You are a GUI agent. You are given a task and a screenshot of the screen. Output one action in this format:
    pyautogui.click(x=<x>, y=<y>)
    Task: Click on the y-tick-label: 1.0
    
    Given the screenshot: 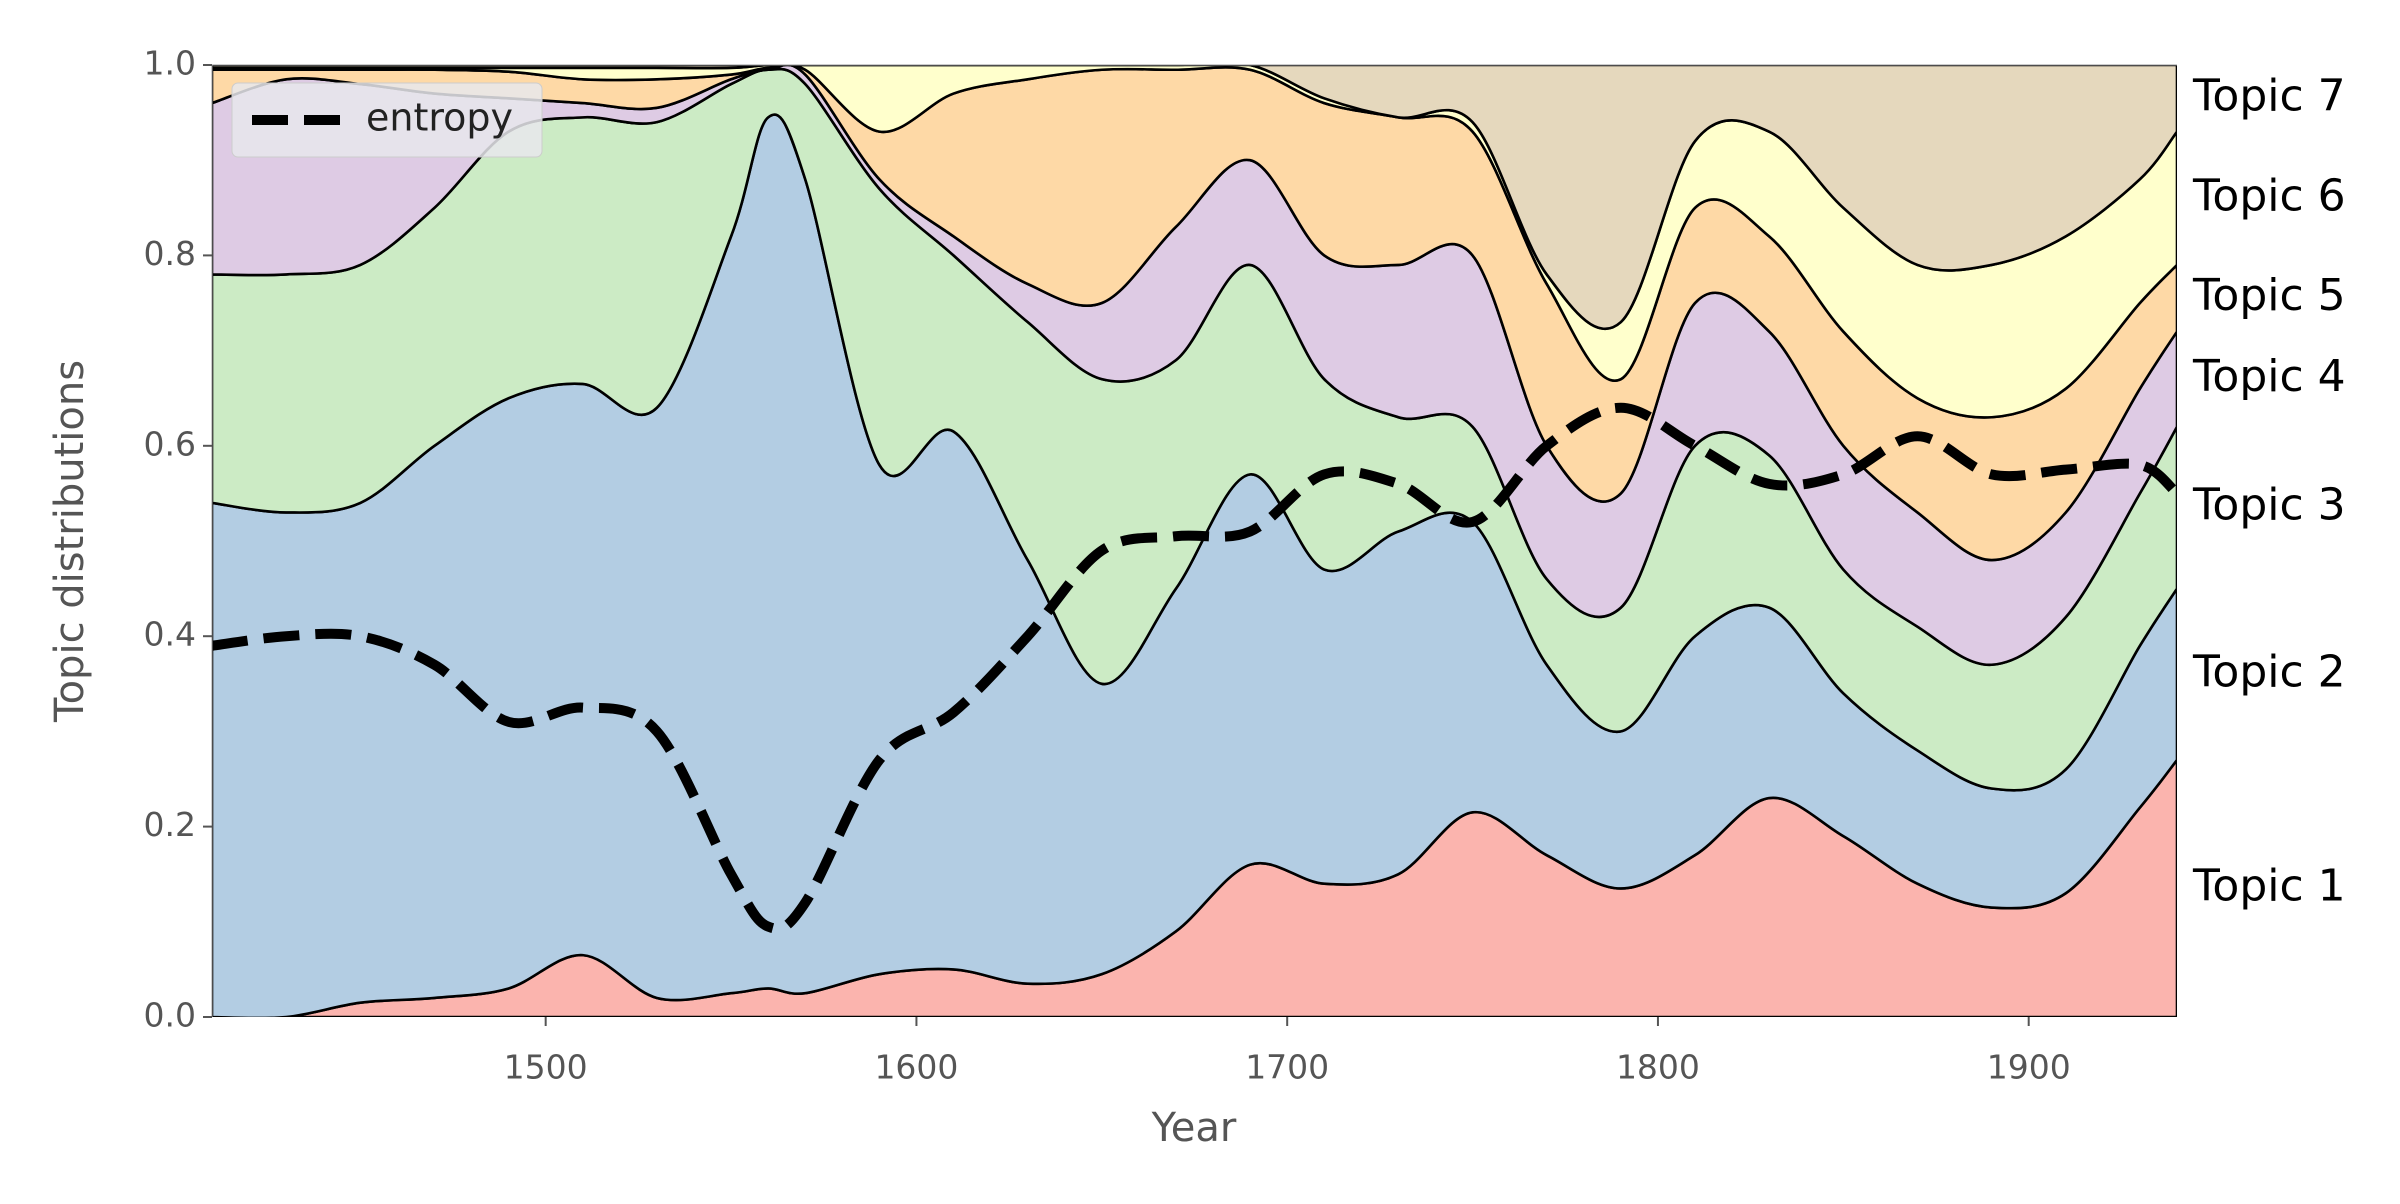 What is the action you would take?
    pyautogui.click(x=170, y=63)
    